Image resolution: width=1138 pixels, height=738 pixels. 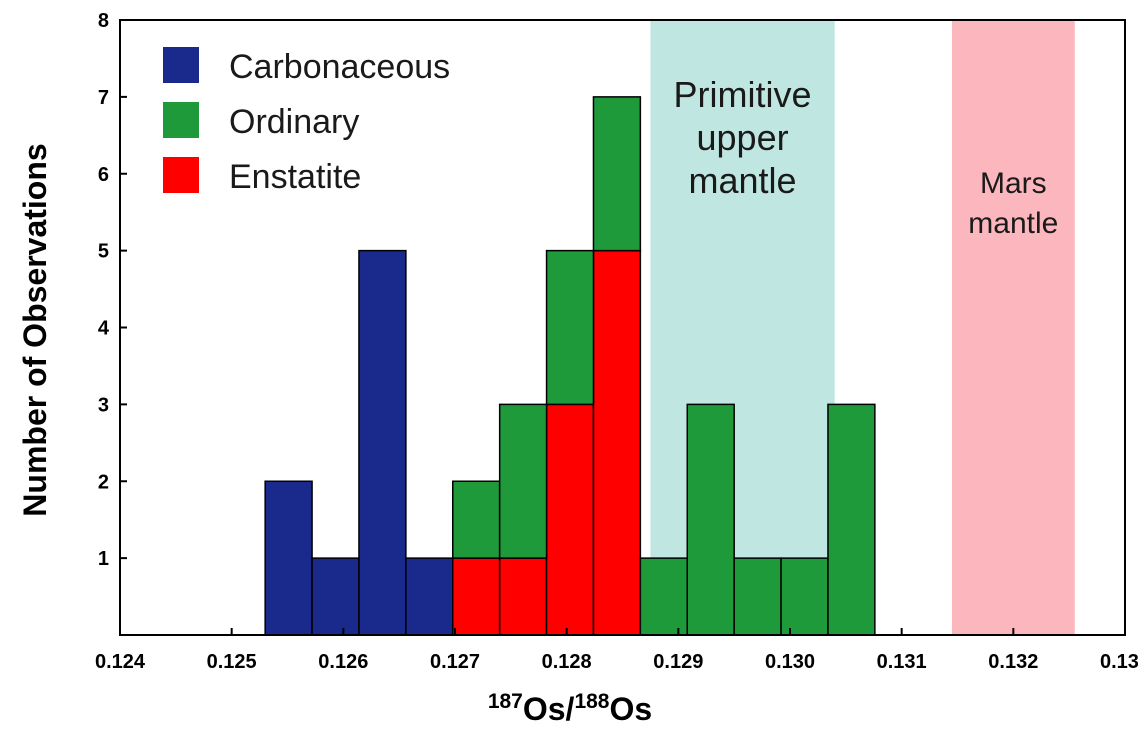 I want to click on y-tick-label: 3, so click(x=103, y=405).